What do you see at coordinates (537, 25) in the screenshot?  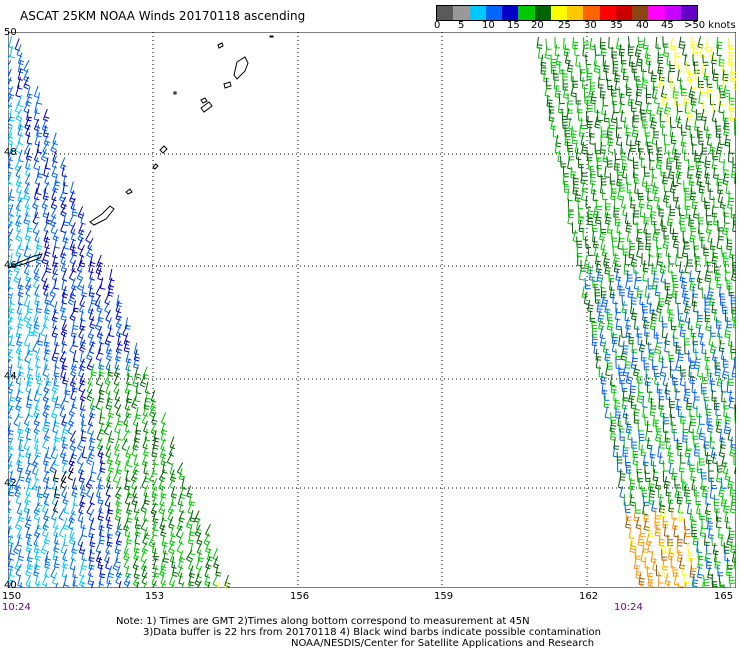 I see `legend-label-20: 20` at bounding box center [537, 25].